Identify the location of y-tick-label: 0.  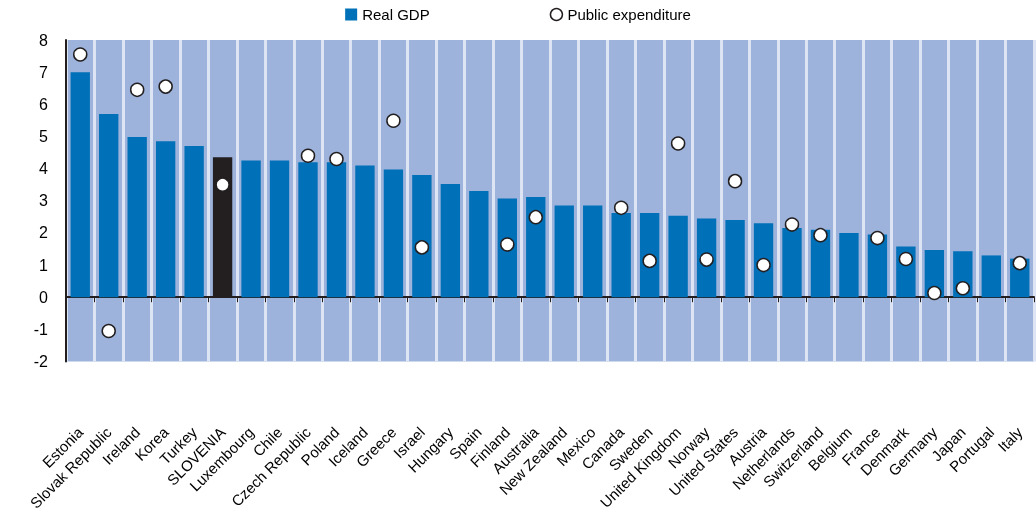
(44, 297).